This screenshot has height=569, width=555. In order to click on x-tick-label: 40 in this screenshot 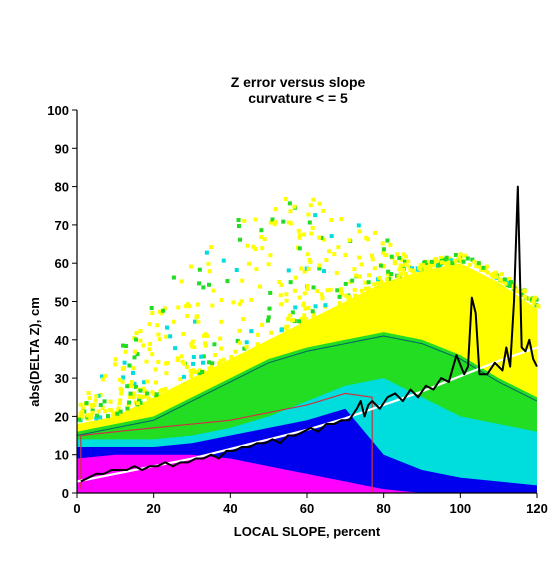, I will do `click(230, 508)`.